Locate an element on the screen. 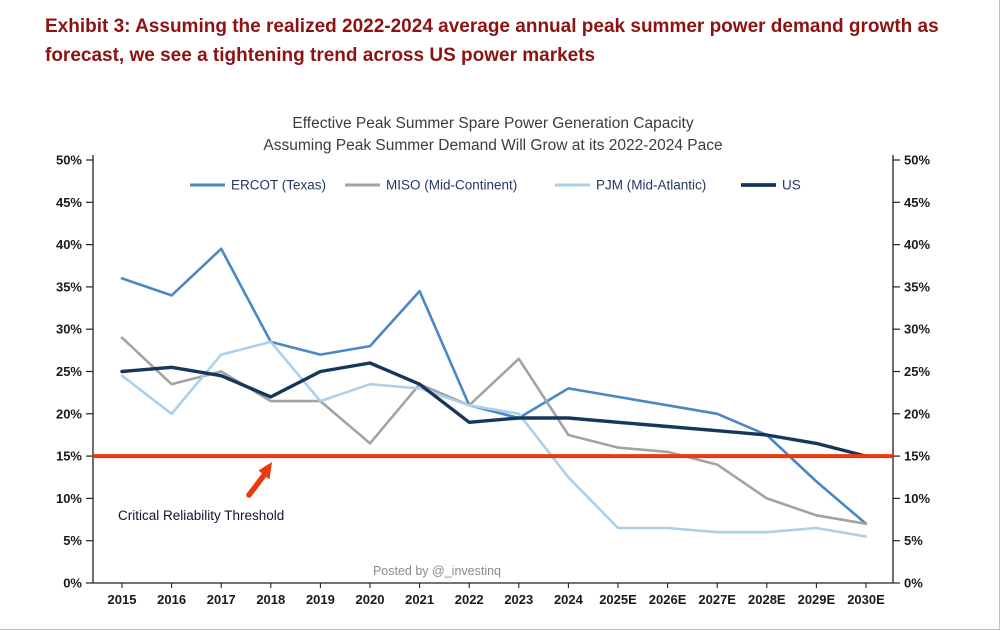 This screenshot has height=630, width=1000. x-tick-label: 2016 is located at coordinates (171, 599).